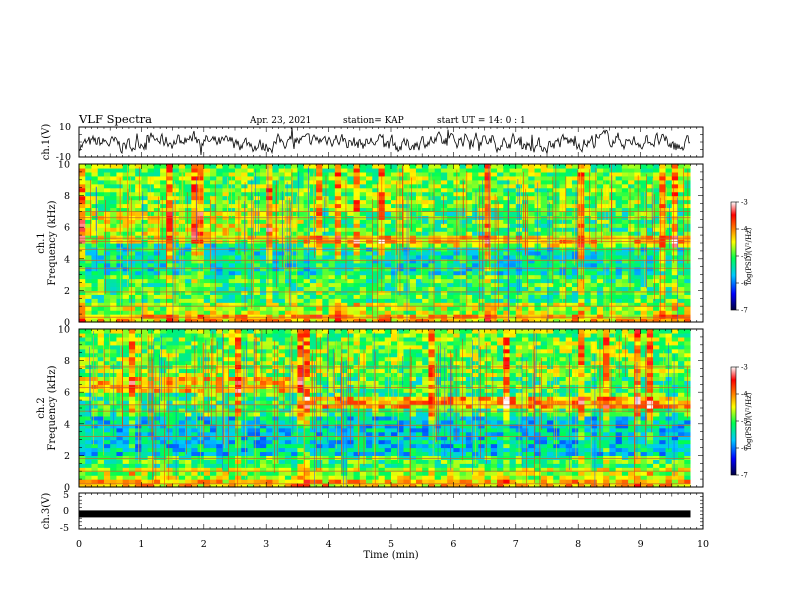  Describe the element at coordinates (385, 141) in the screenshot. I see `ch1-waveform-line` at that location.